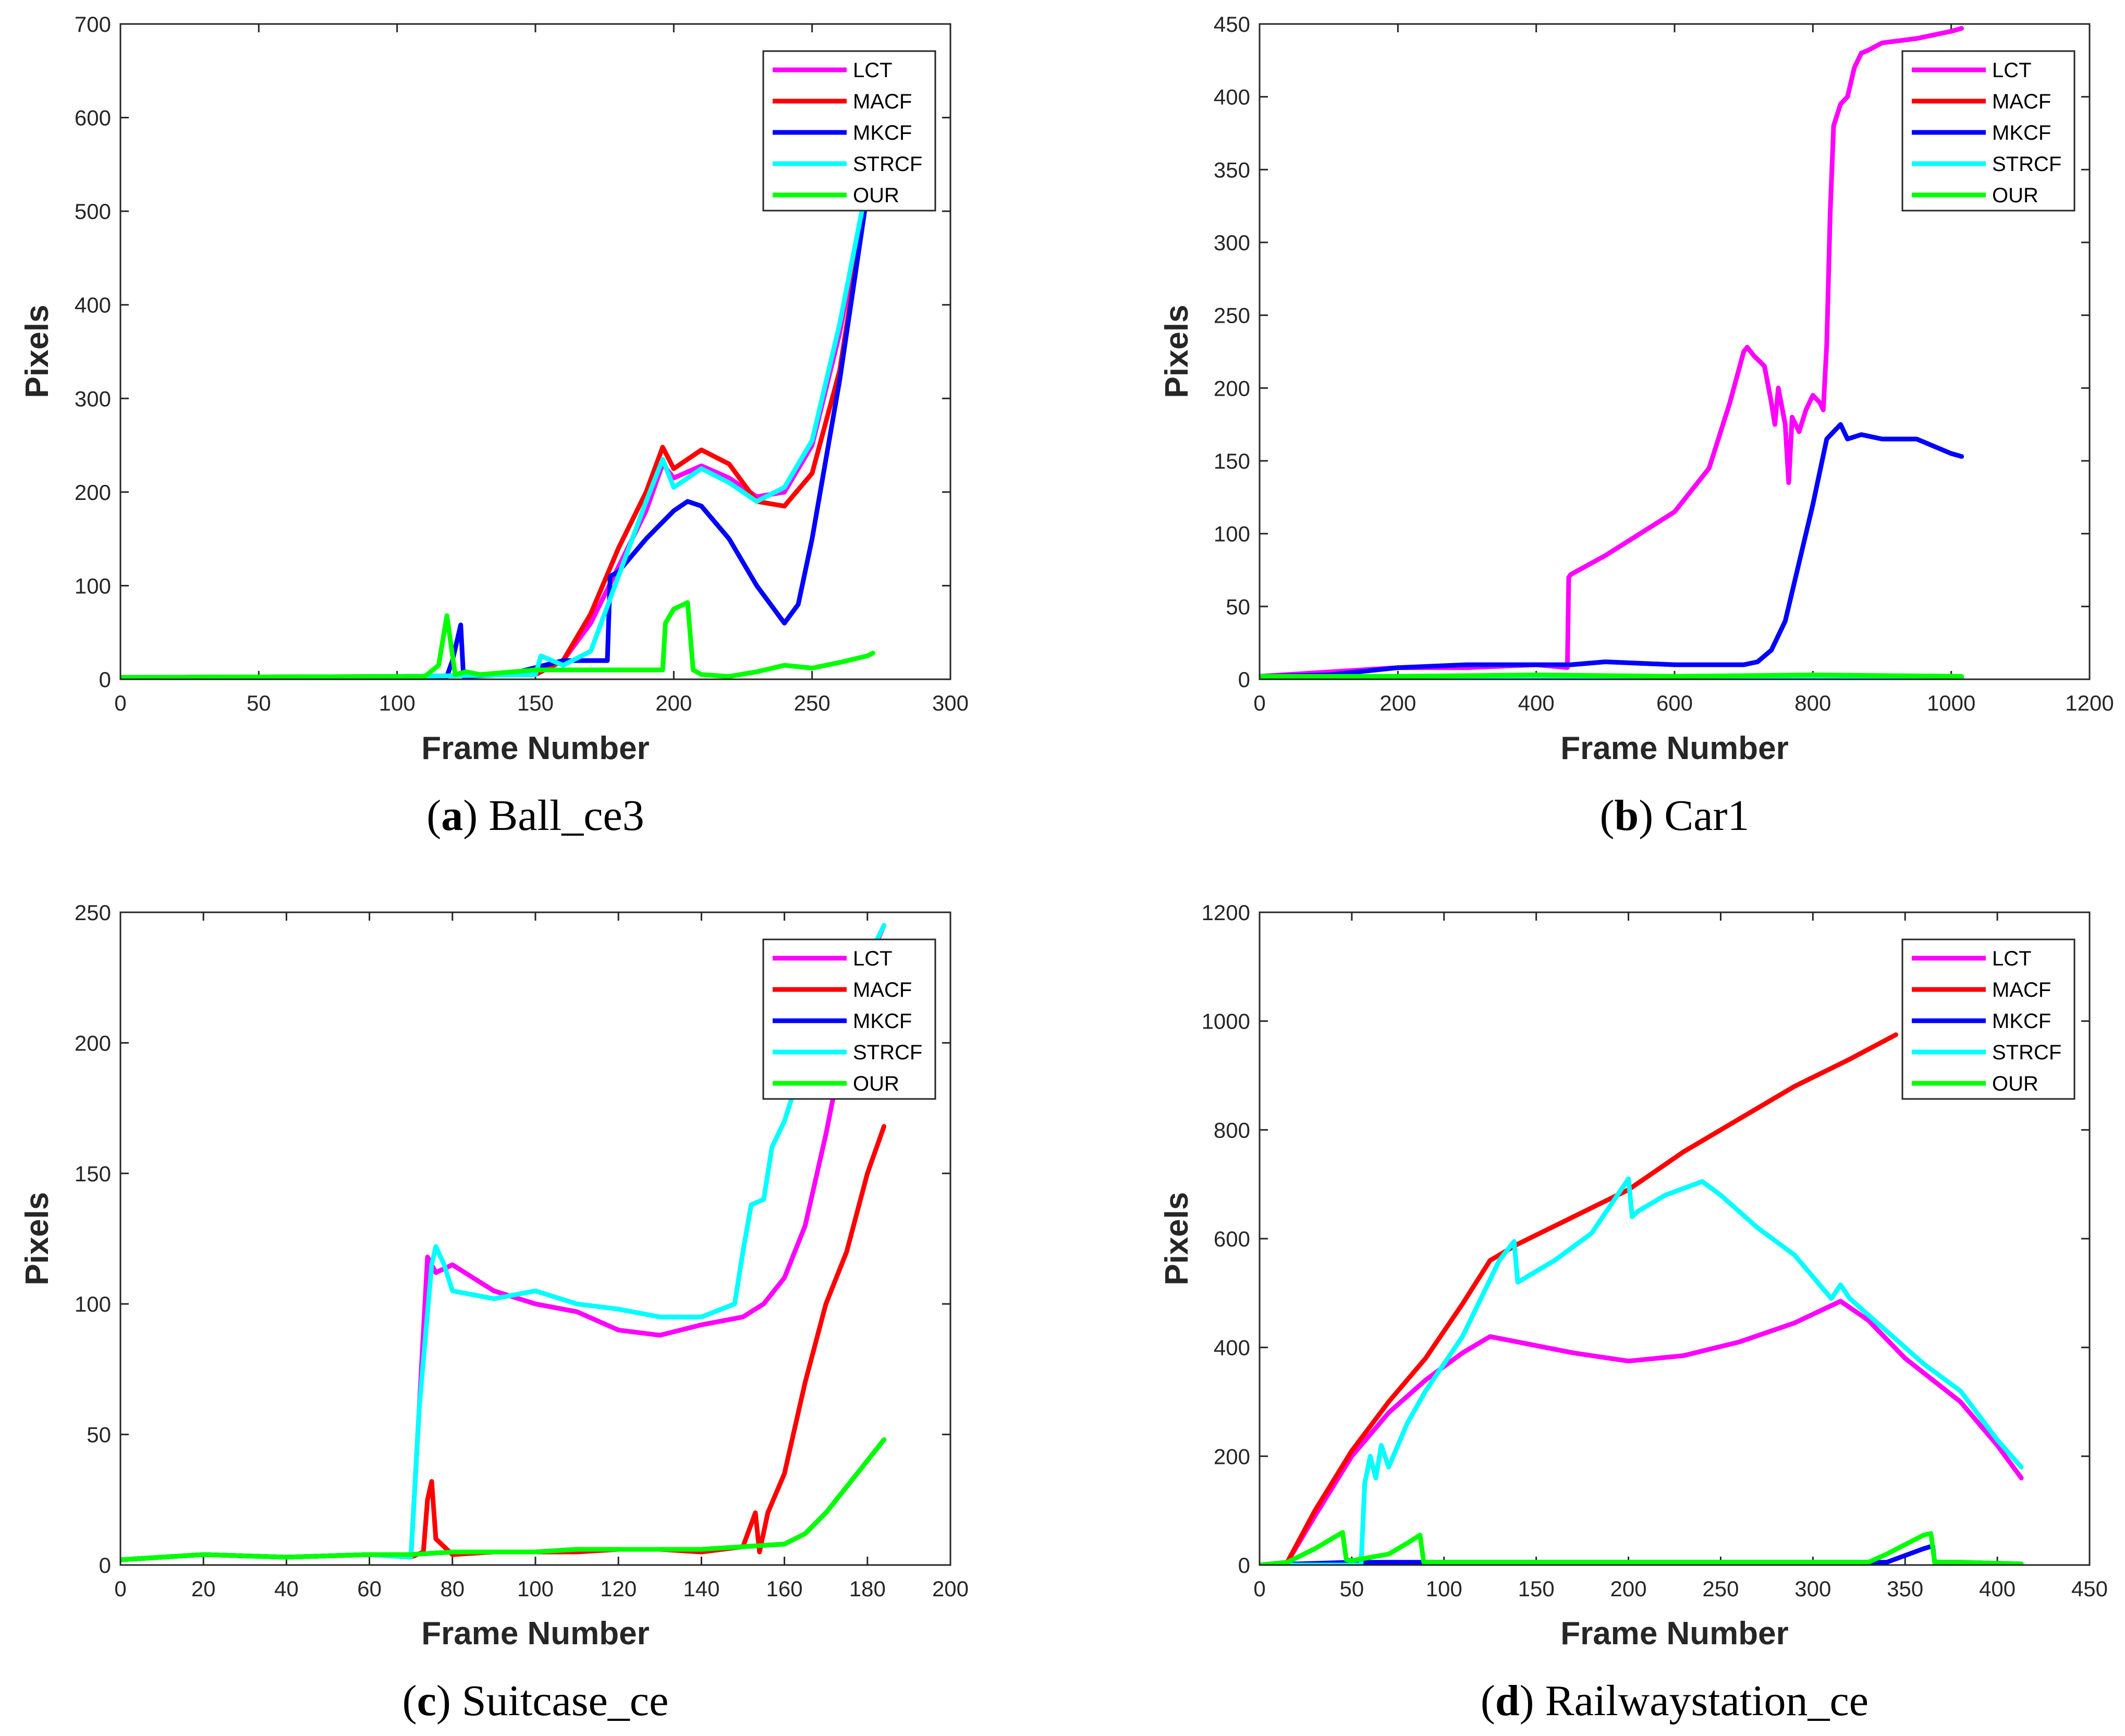 Image resolution: width=2125 pixels, height=1736 pixels. Describe the element at coordinates (105, 680) in the screenshot. I see `y-tick-label-a-0: 0` at that location.